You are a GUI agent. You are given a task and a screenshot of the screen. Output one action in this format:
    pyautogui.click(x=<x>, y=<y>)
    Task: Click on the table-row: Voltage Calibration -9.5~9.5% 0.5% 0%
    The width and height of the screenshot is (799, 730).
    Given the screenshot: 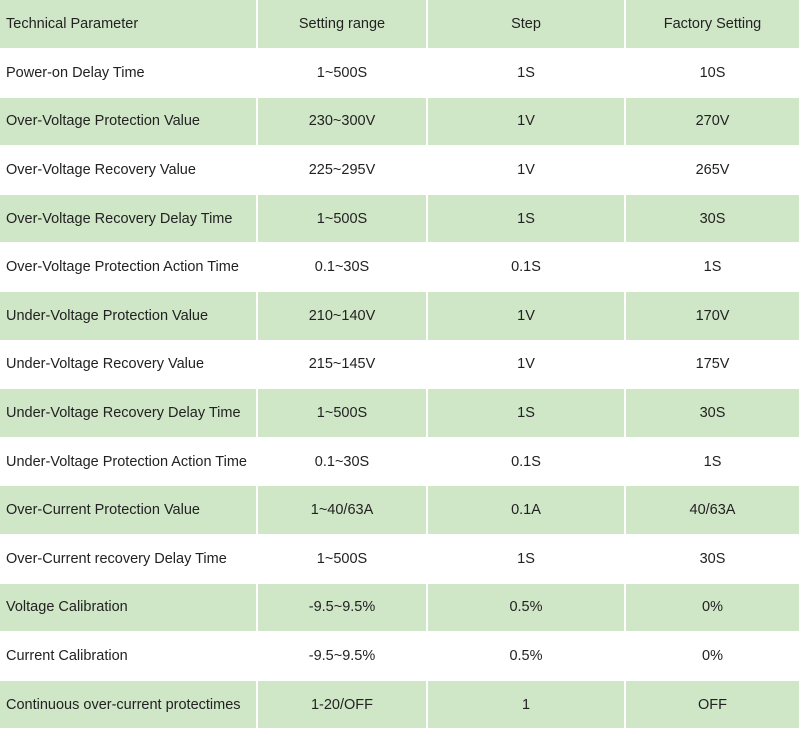 What is the action you would take?
    pyautogui.click(x=399, y=608)
    